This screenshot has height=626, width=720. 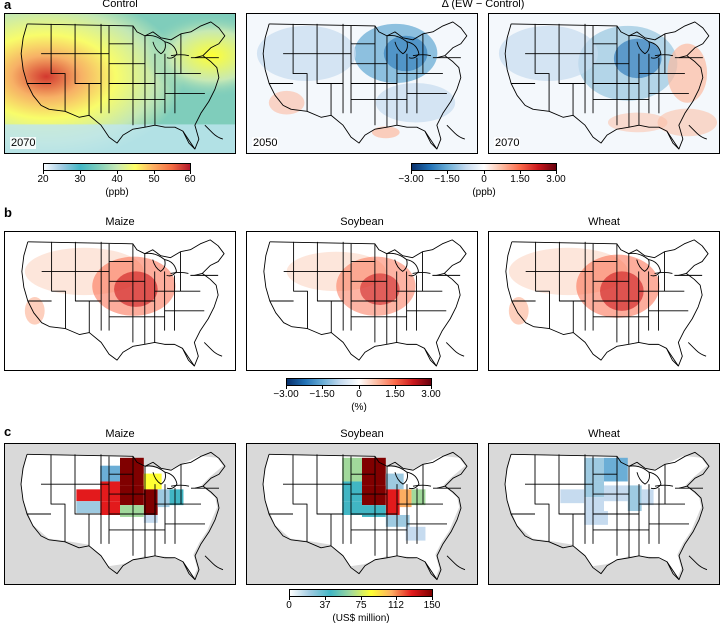 What do you see at coordinates (8, 6) in the screenshot?
I see `panel-letter-a: a` at bounding box center [8, 6].